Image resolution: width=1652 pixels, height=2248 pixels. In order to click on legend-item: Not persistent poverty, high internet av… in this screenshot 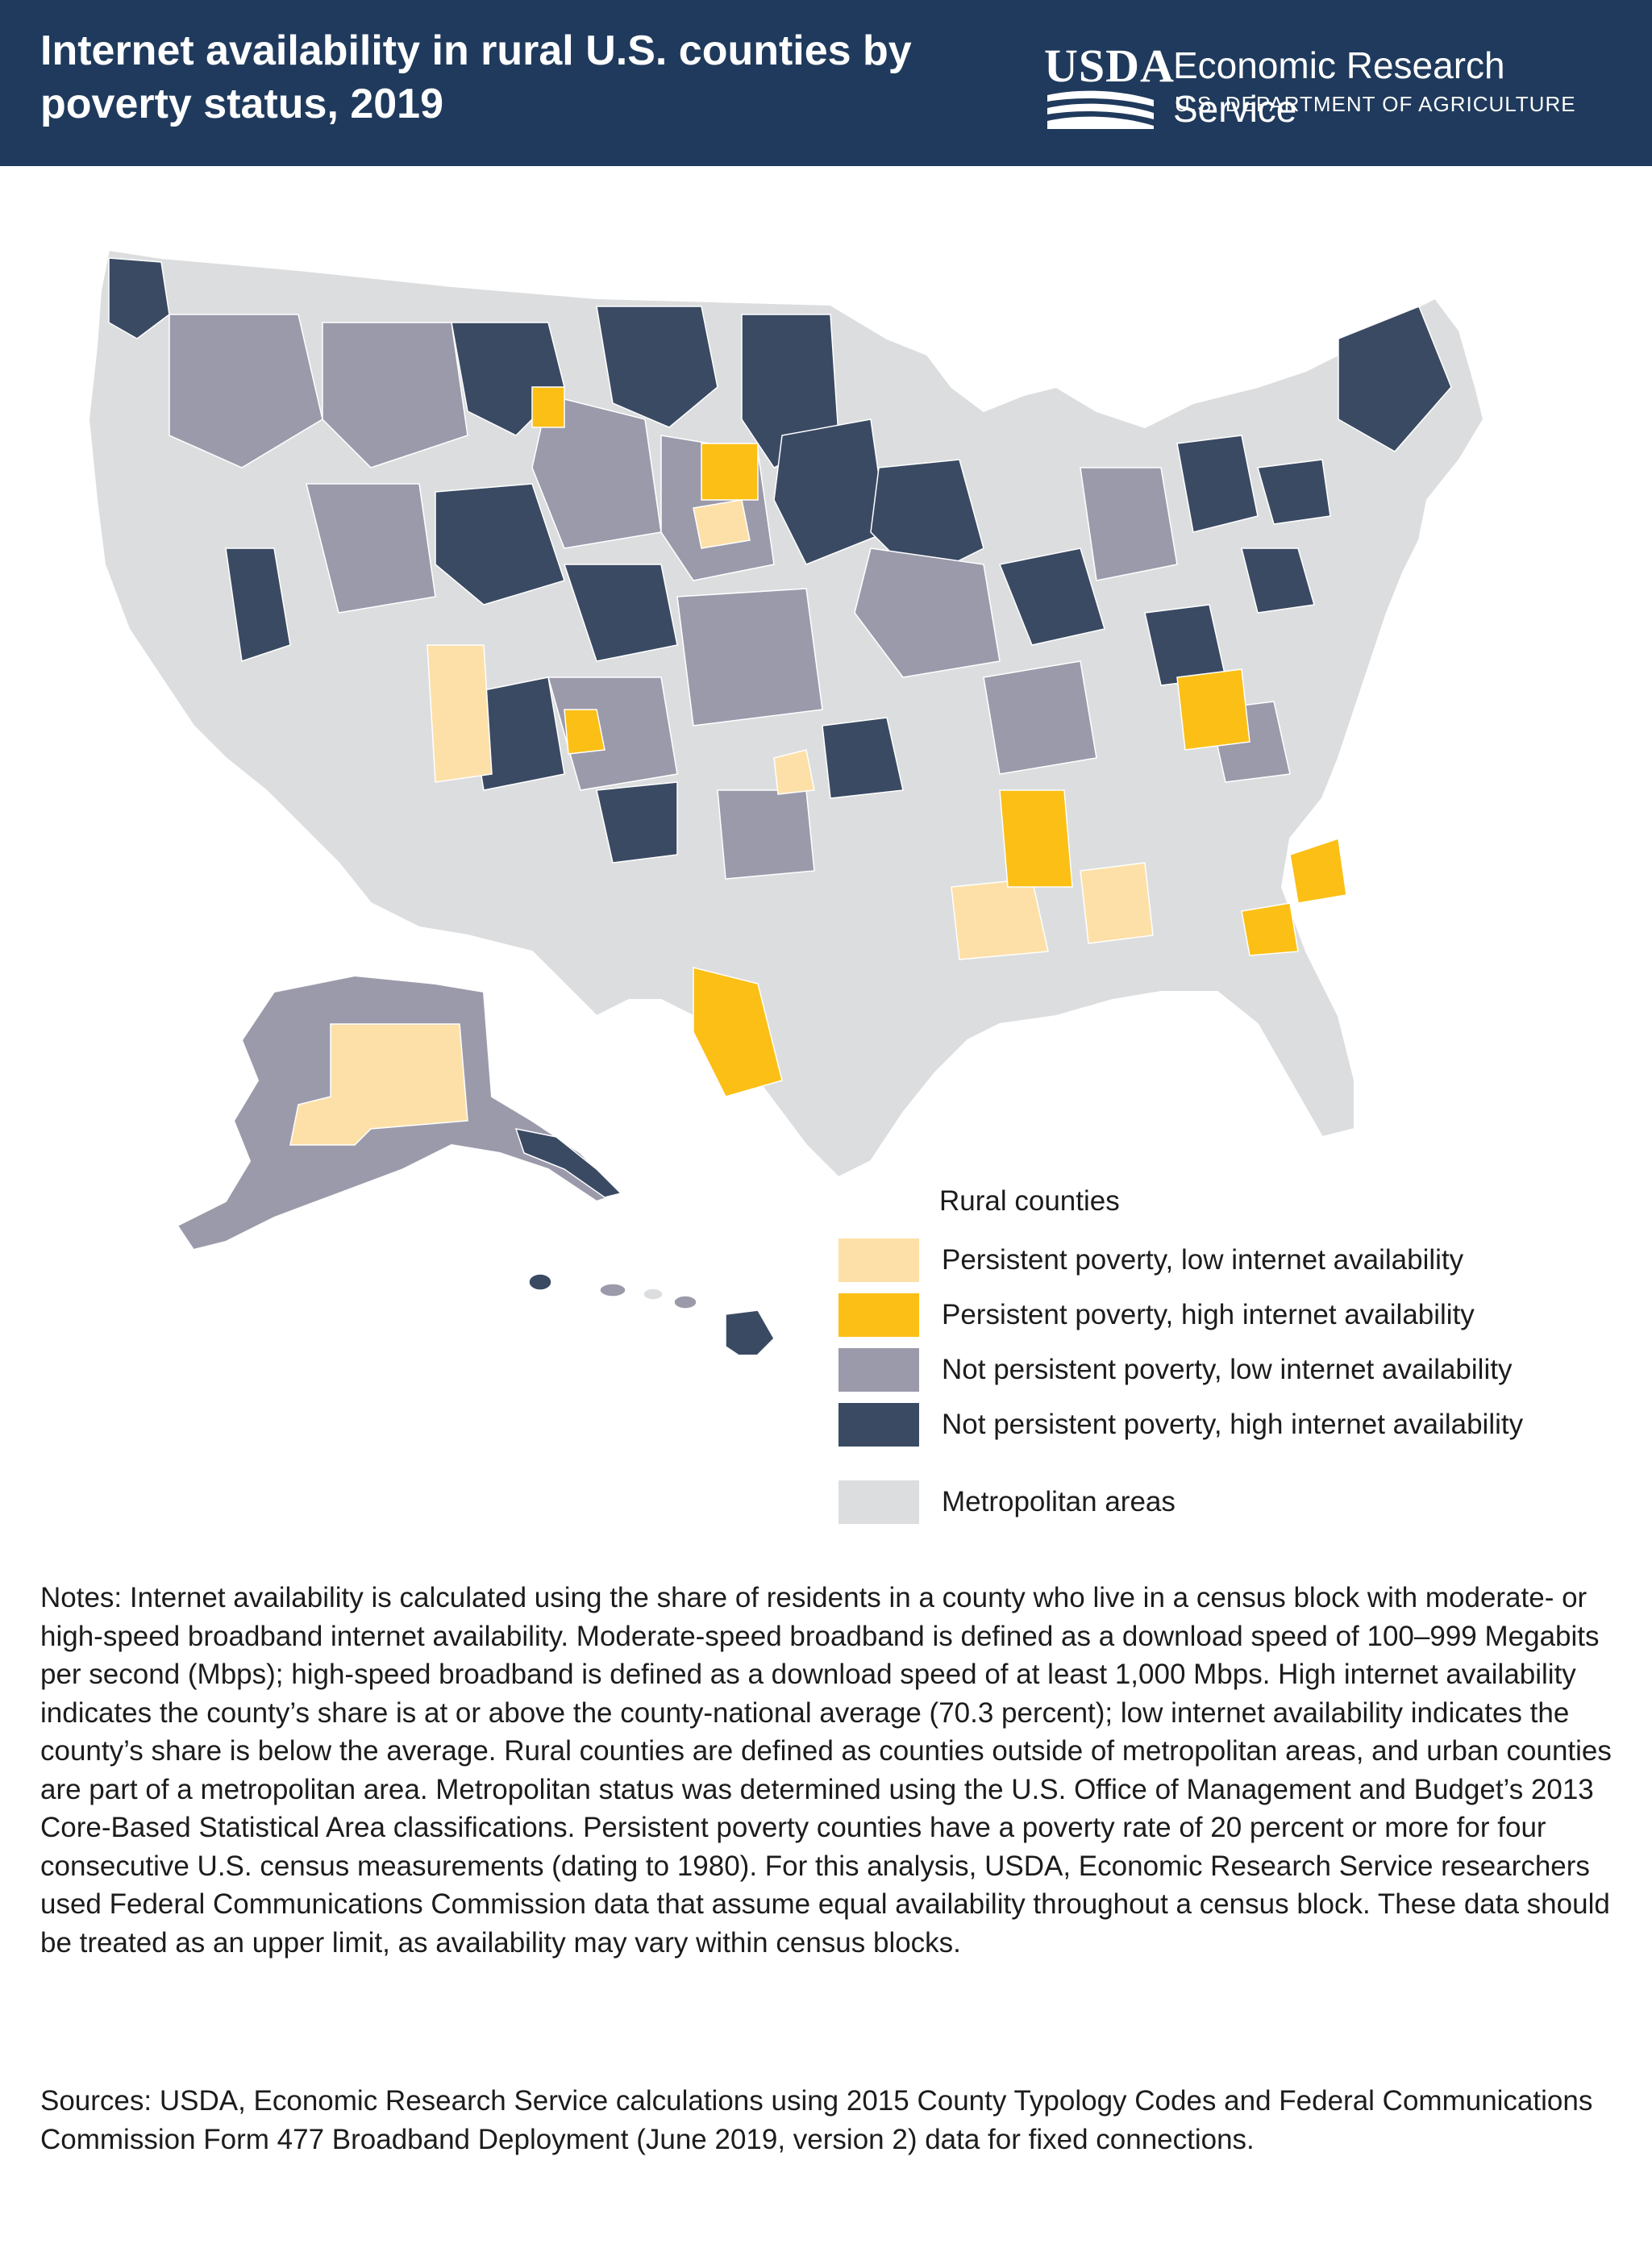, I will do `click(1225, 1425)`.